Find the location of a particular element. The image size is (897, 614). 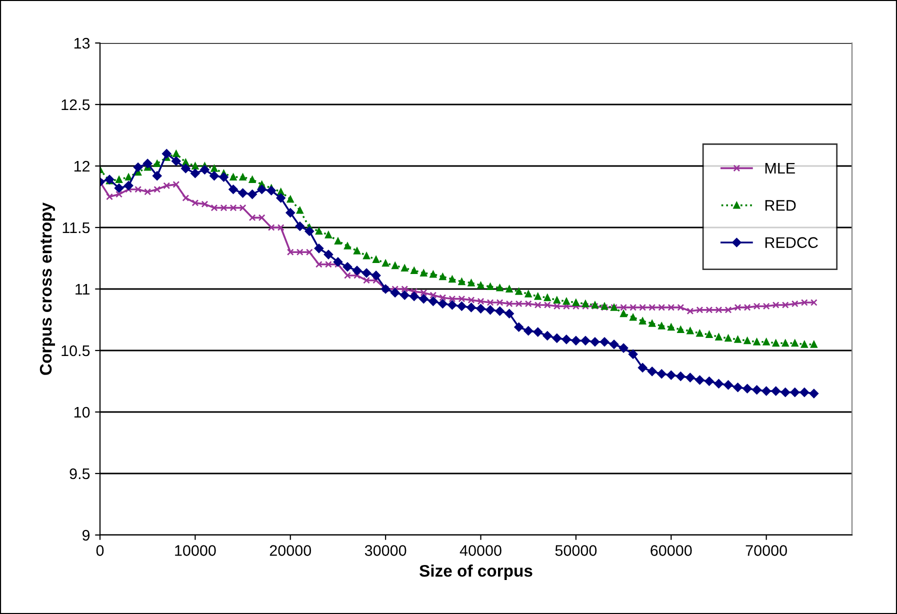

y-tick-label: 10.5 is located at coordinates (76, 350).